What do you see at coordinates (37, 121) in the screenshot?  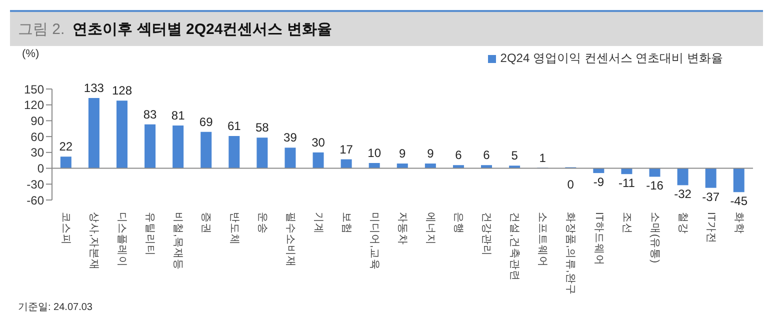 I see `y-tick-label: 90` at bounding box center [37, 121].